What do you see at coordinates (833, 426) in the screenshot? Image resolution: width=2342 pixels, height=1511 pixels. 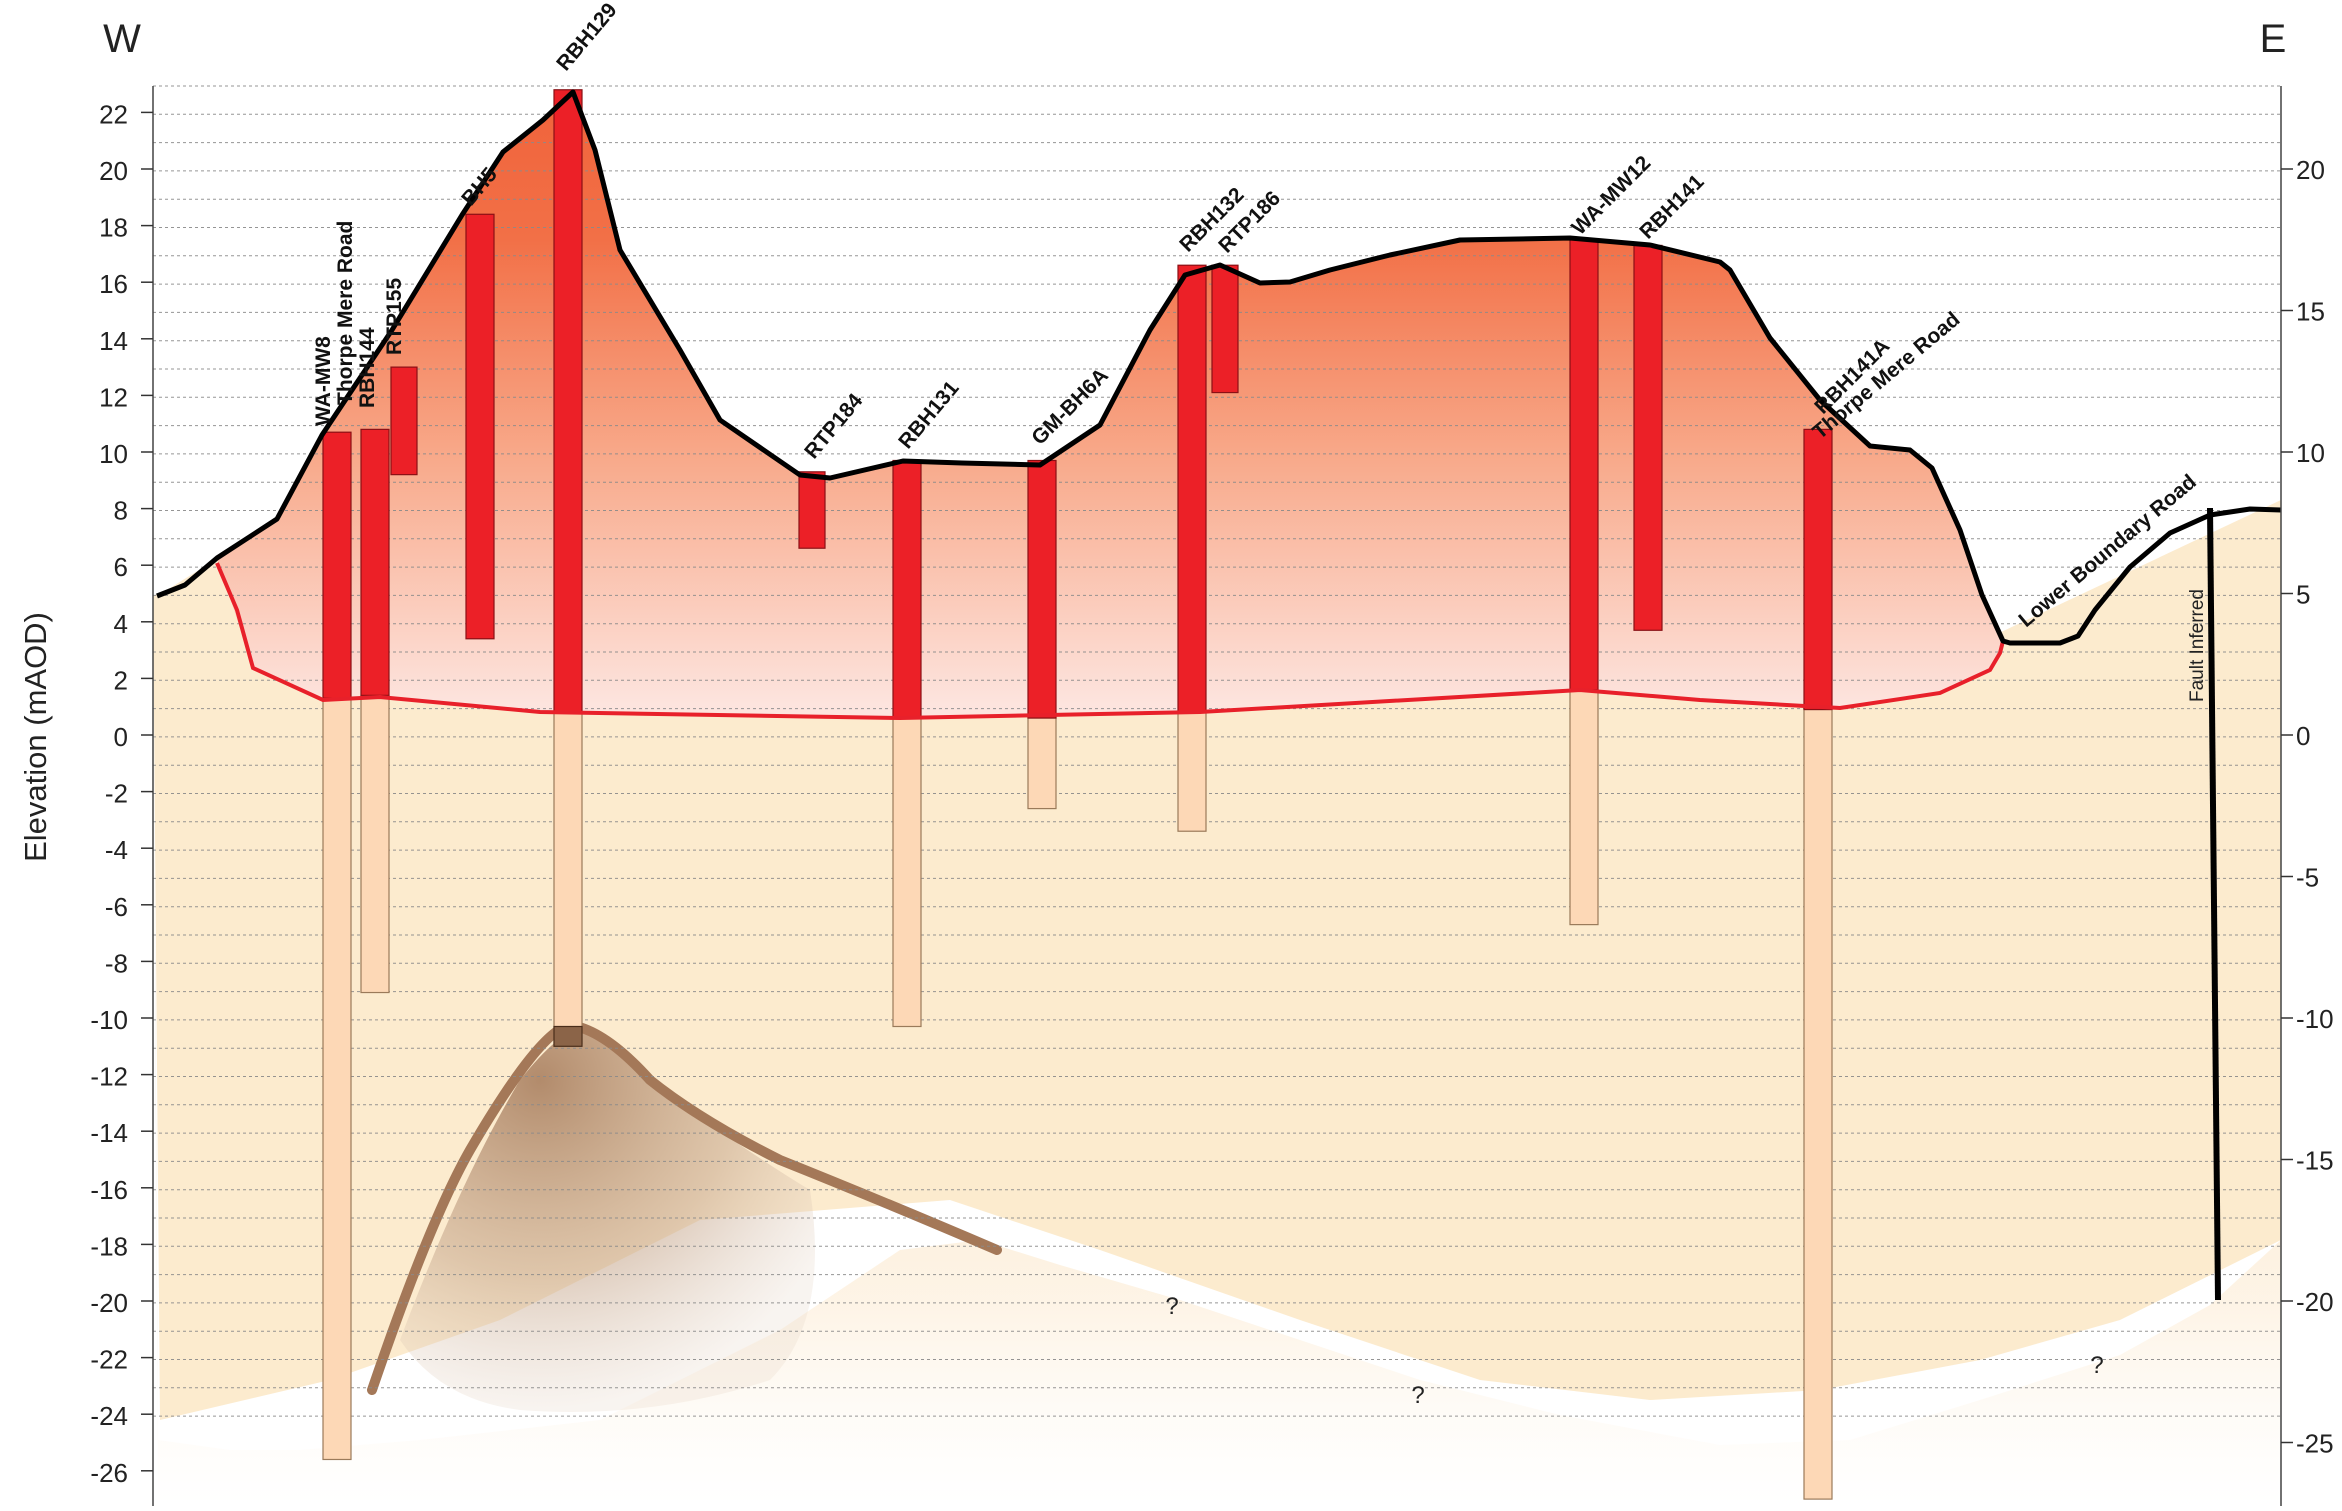 I see `borehole-label-rtp184: RTP184` at bounding box center [833, 426].